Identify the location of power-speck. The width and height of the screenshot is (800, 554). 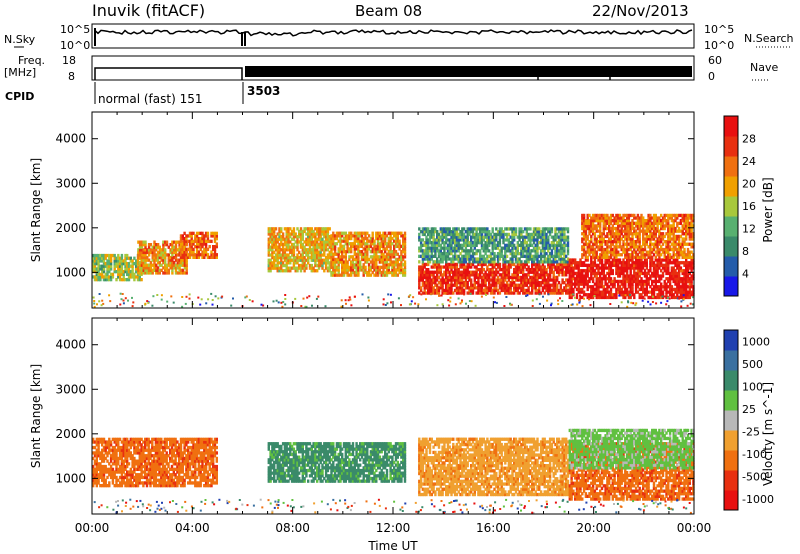
(200, 304).